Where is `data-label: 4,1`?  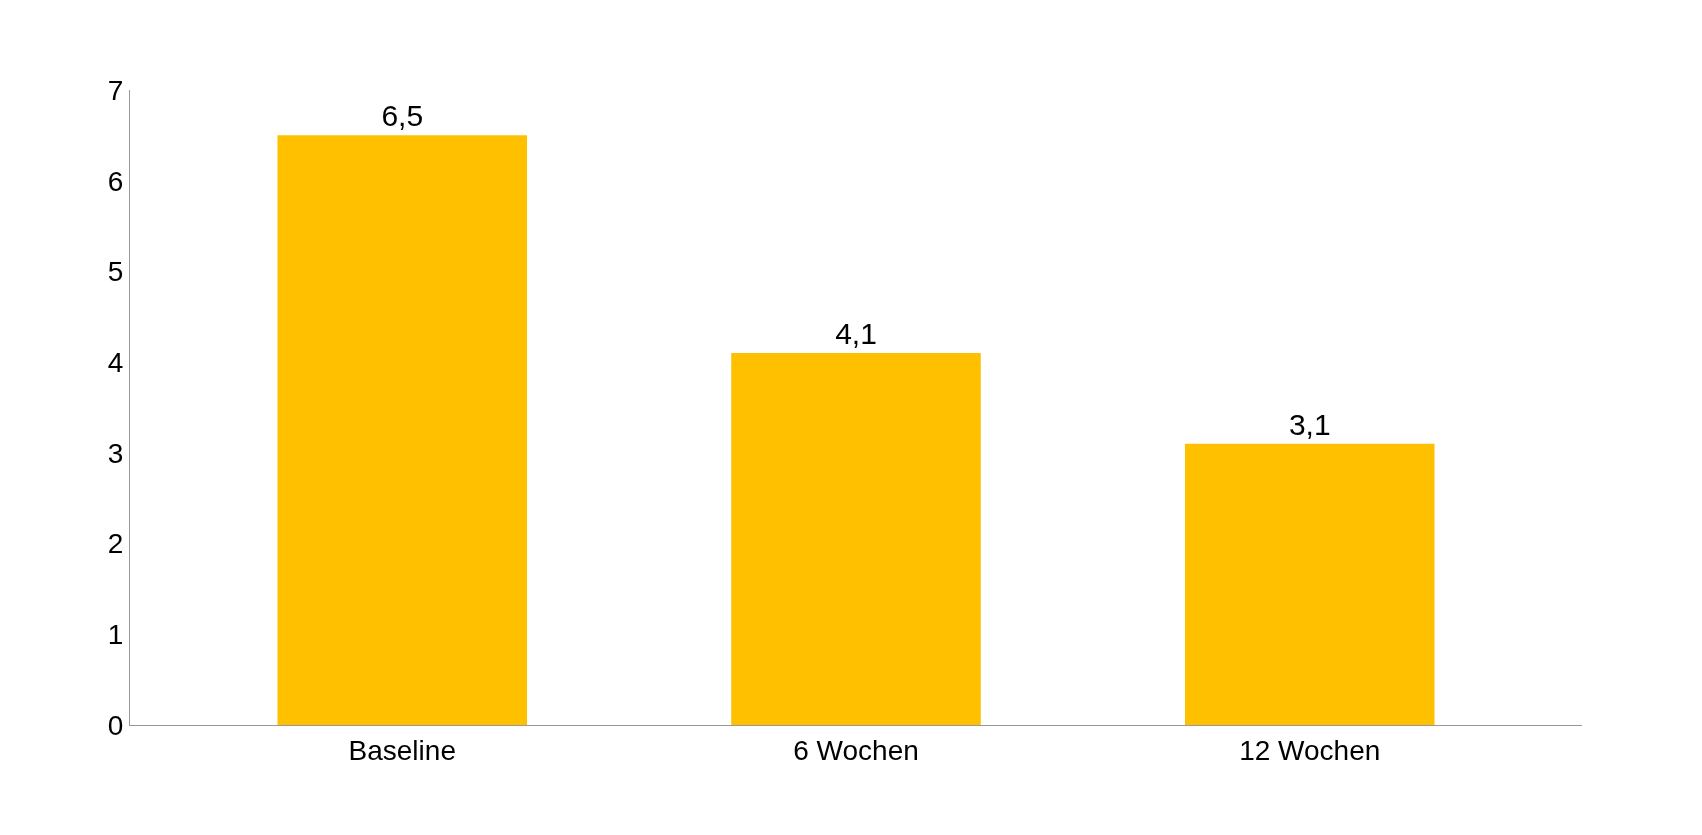 data-label: 4,1 is located at coordinates (856, 334).